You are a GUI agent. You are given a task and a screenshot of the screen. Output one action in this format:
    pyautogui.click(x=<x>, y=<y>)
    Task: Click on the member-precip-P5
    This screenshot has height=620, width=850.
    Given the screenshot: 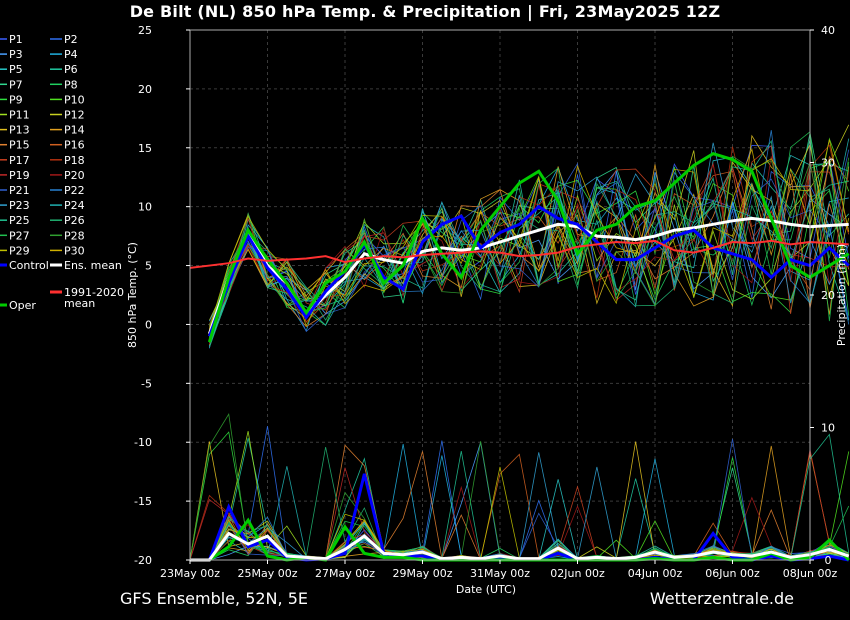 What is the action you would take?
    pyautogui.click(x=519, y=520)
    